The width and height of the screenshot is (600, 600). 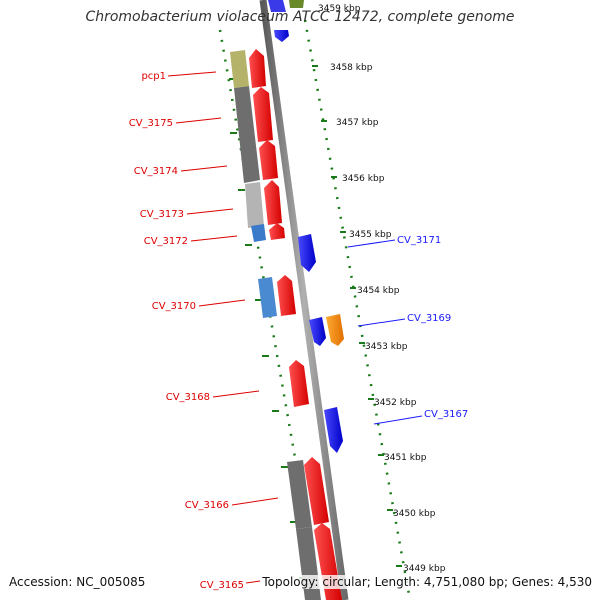 I want to click on cv3172-segment, so click(x=258, y=233).